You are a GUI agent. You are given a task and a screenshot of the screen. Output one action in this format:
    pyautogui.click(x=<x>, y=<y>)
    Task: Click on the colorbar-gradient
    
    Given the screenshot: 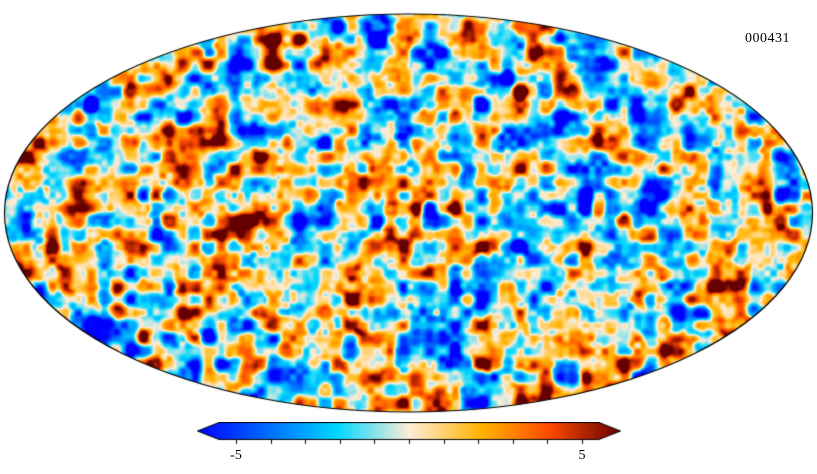 What is the action you would take?
    pyautogui.click(x=409, y=434)
    